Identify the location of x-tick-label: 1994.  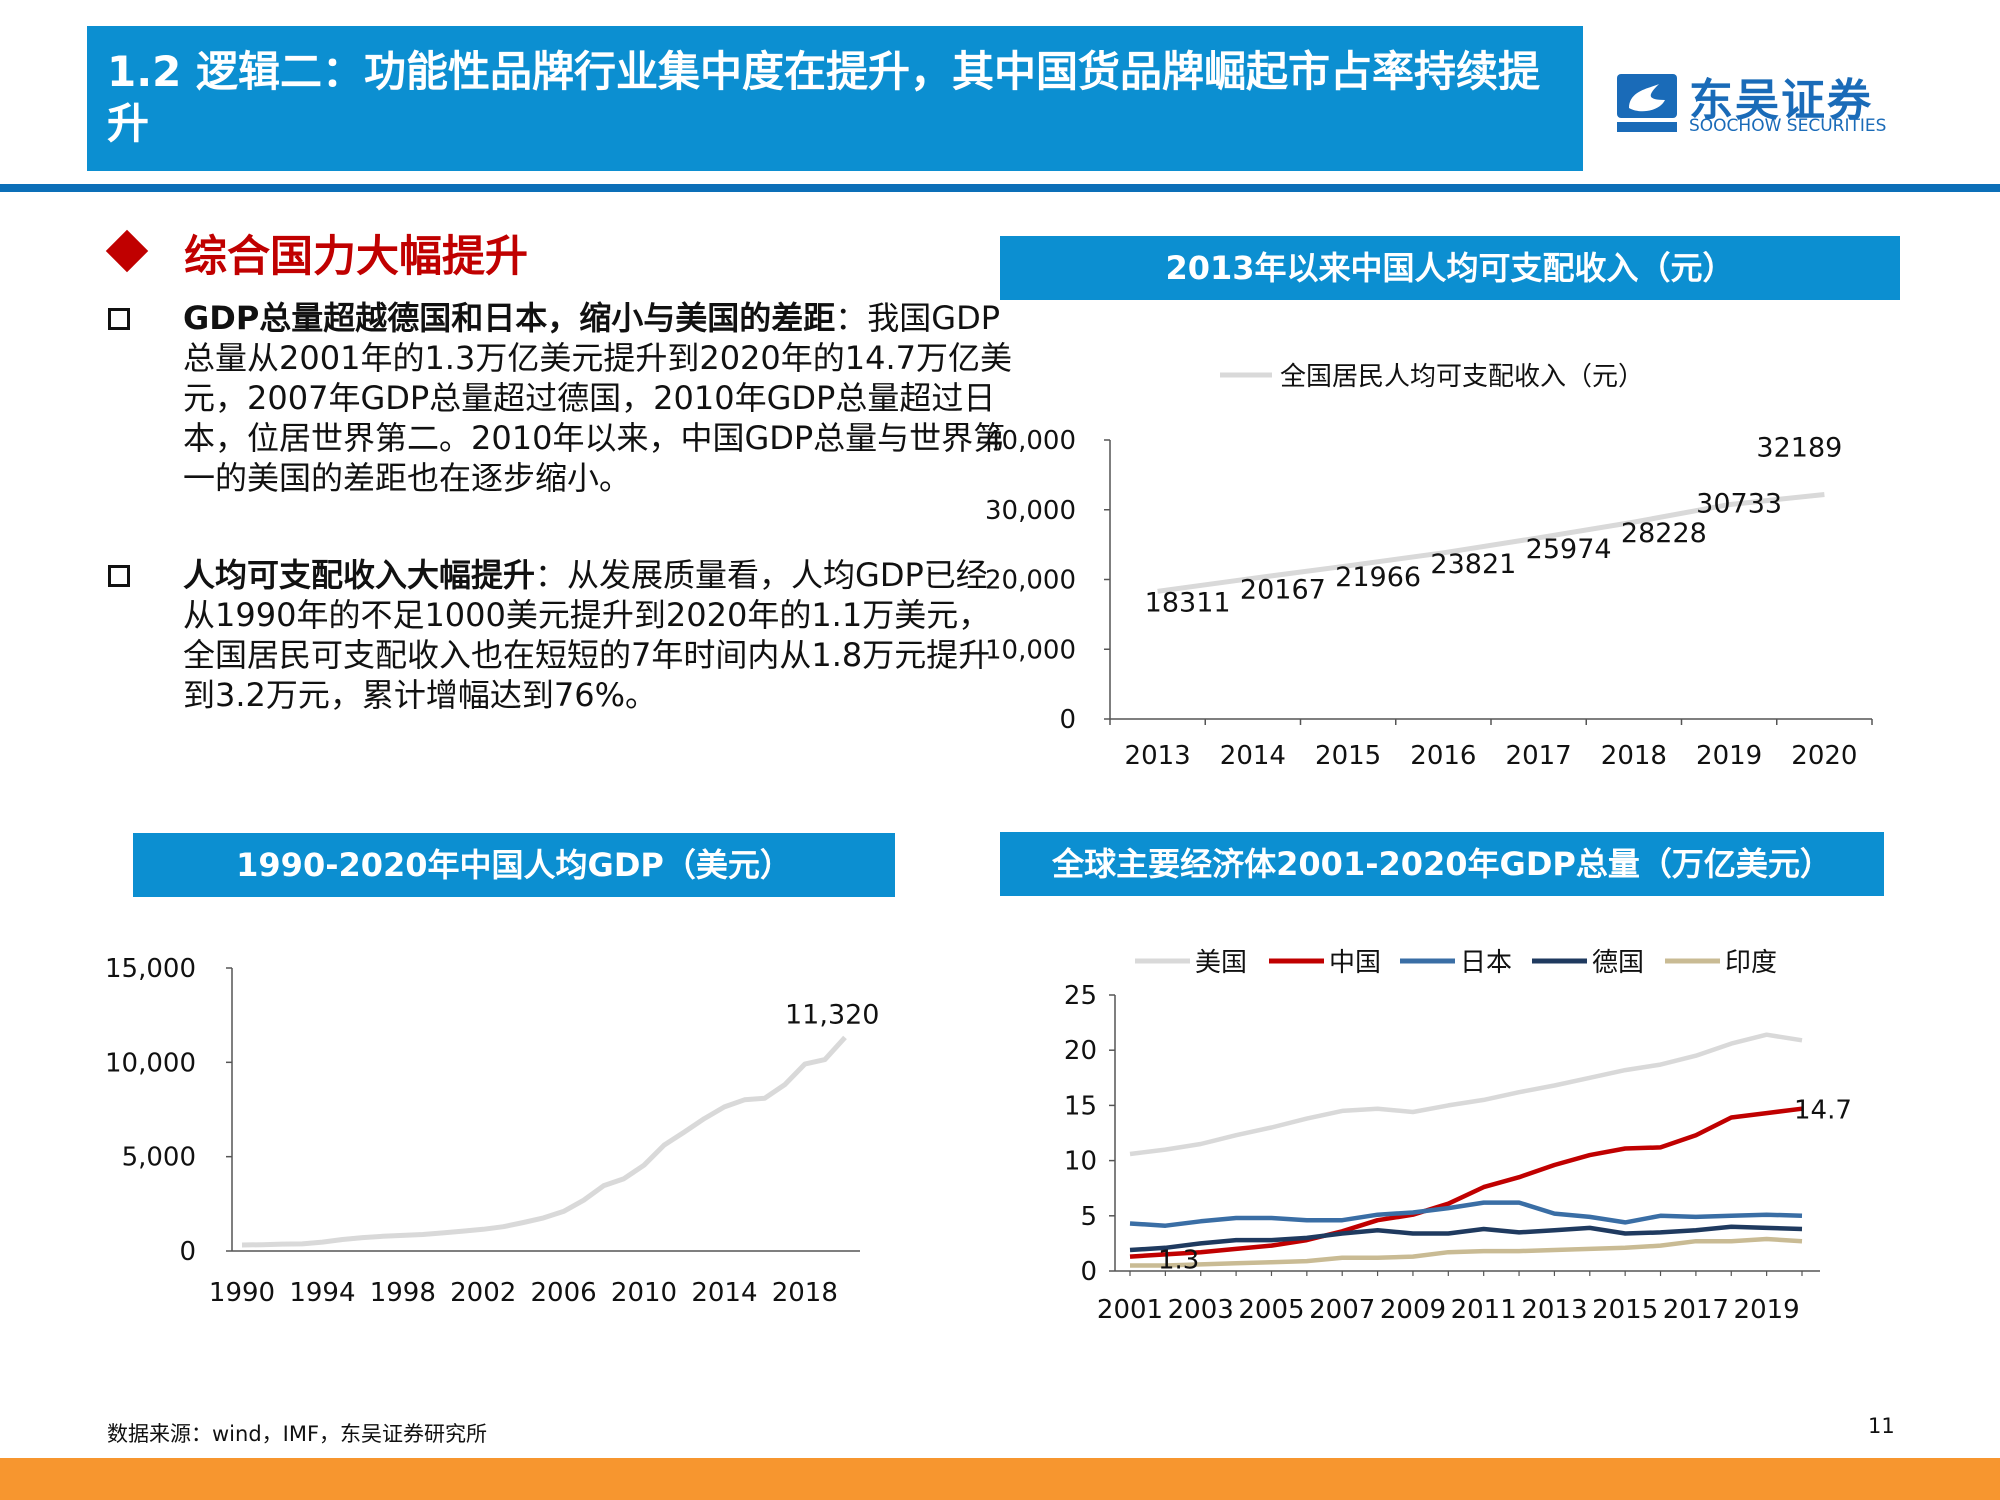
(322, 1293).